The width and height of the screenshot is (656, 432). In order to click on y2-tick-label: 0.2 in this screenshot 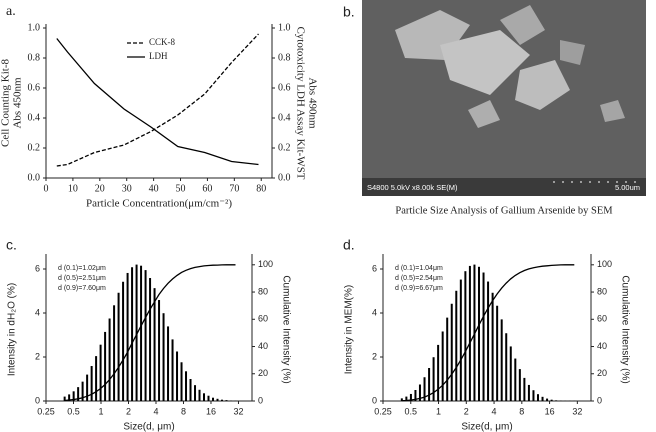, I will do `click(284, 147)`.